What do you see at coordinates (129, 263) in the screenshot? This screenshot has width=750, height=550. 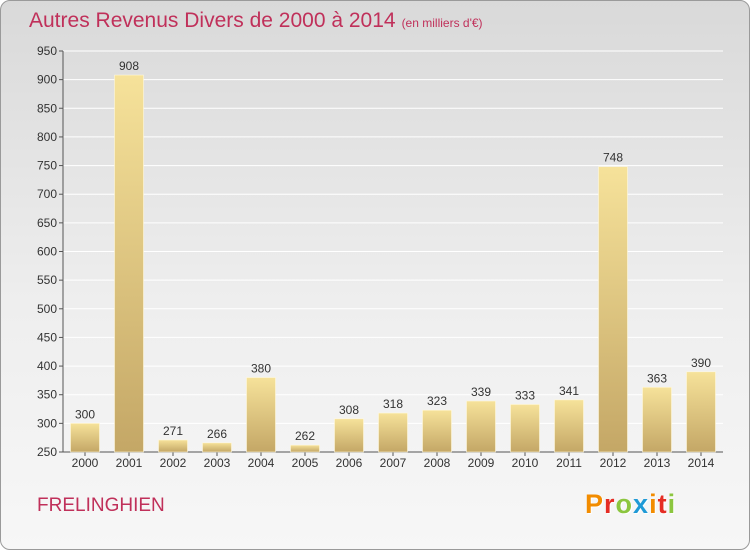 I see `bar-2001` at bounding box center [129, 263].